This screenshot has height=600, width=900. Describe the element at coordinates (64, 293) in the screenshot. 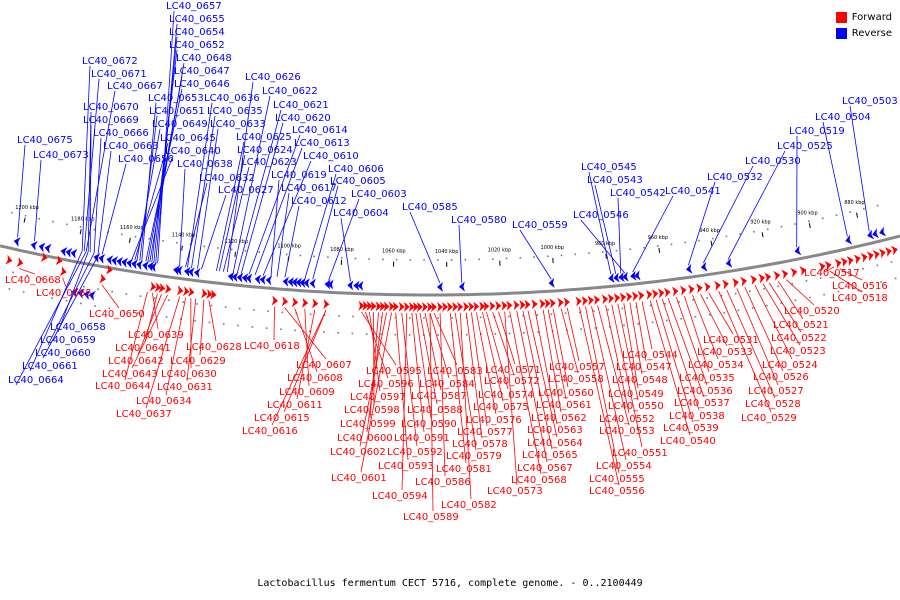

I see `gene-label-lc40-0665: LC40_0665` at that location.